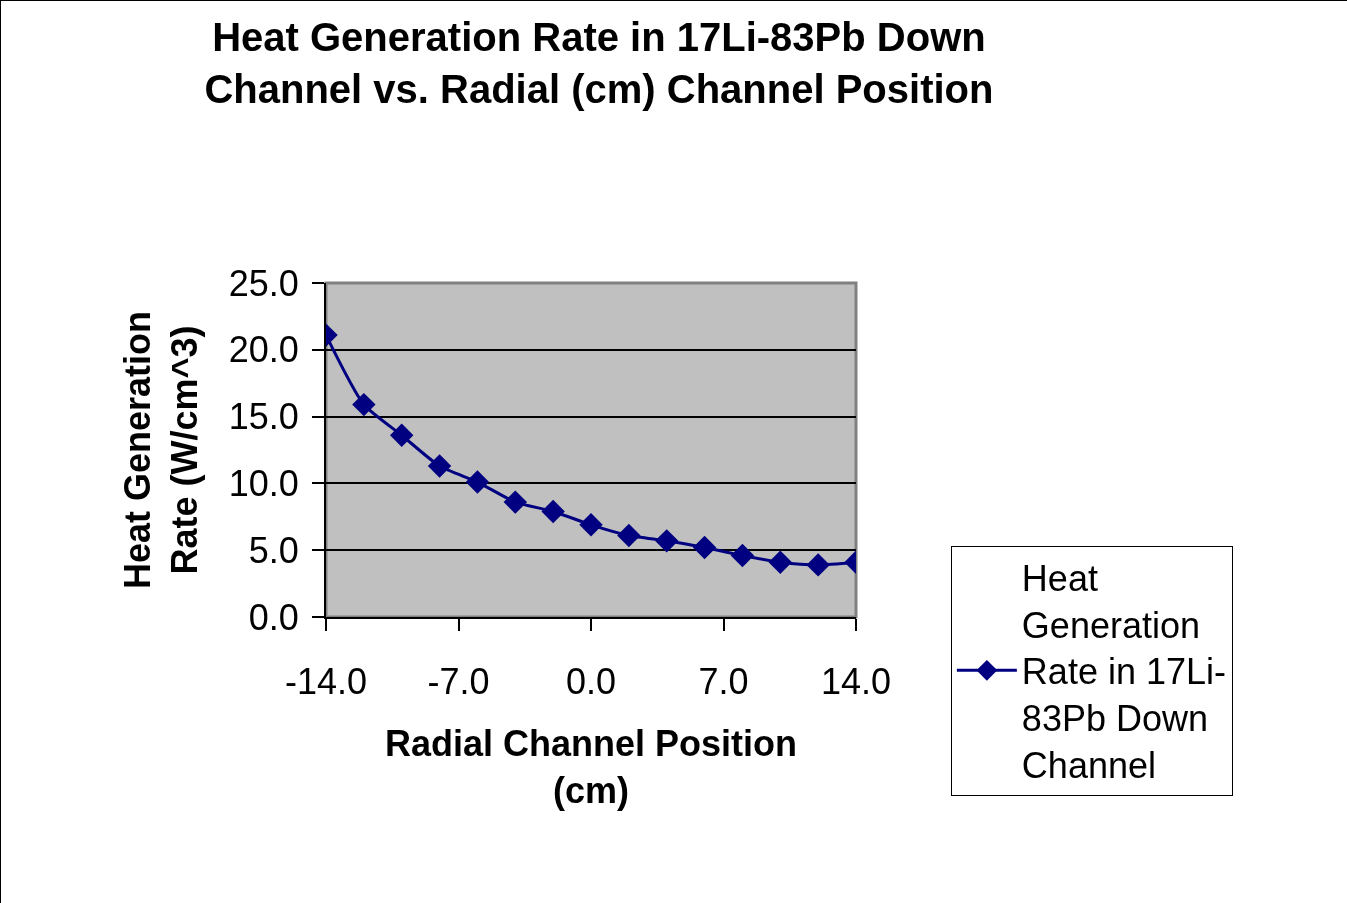  What do you see at coordinates (599, 62) in the screenshot?
I see `chart-title: Heat Generation Rate in 17Li-83Pb Down Channel vs. Radial (cm) Channel Position` at bounding box center [599, 62].